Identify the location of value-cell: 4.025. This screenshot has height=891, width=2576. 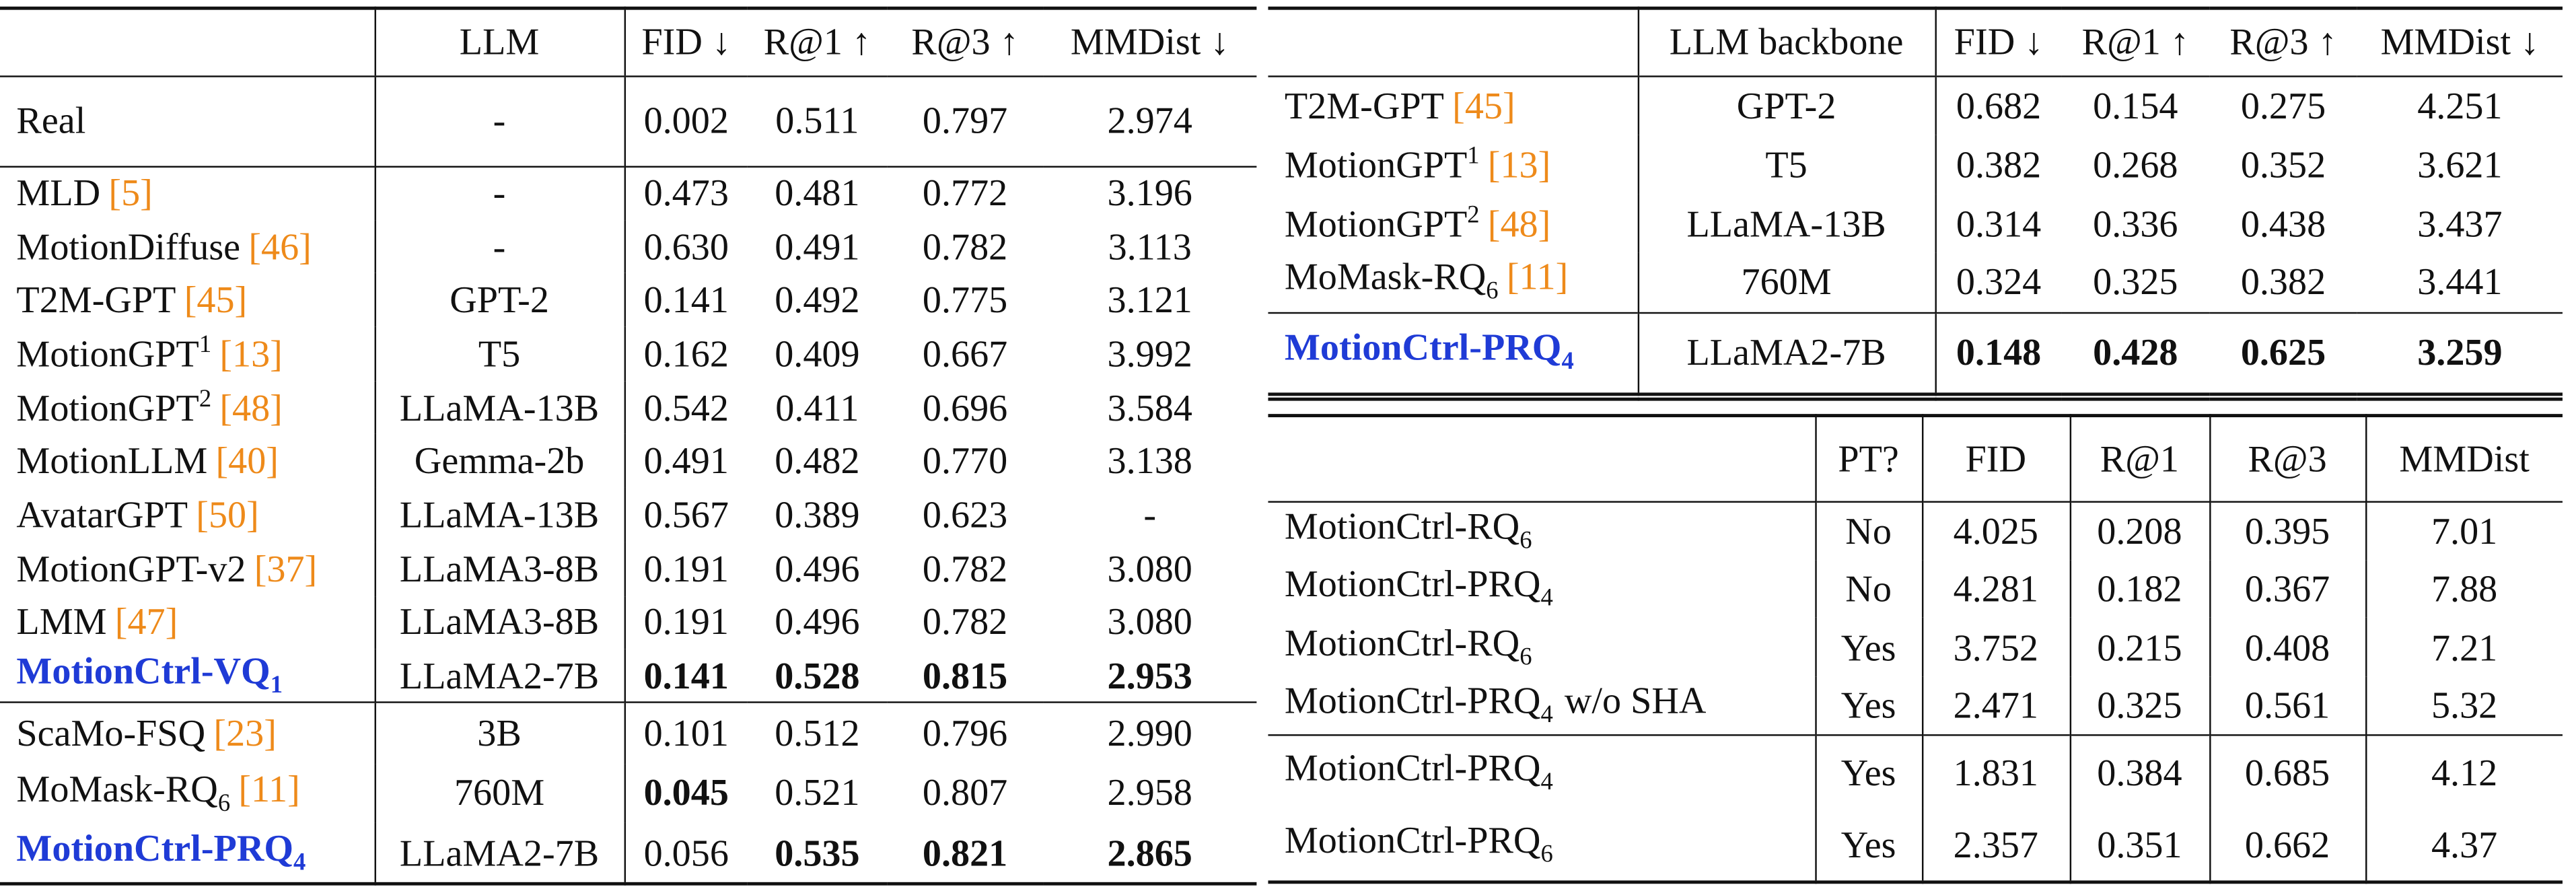
(1995, 530).